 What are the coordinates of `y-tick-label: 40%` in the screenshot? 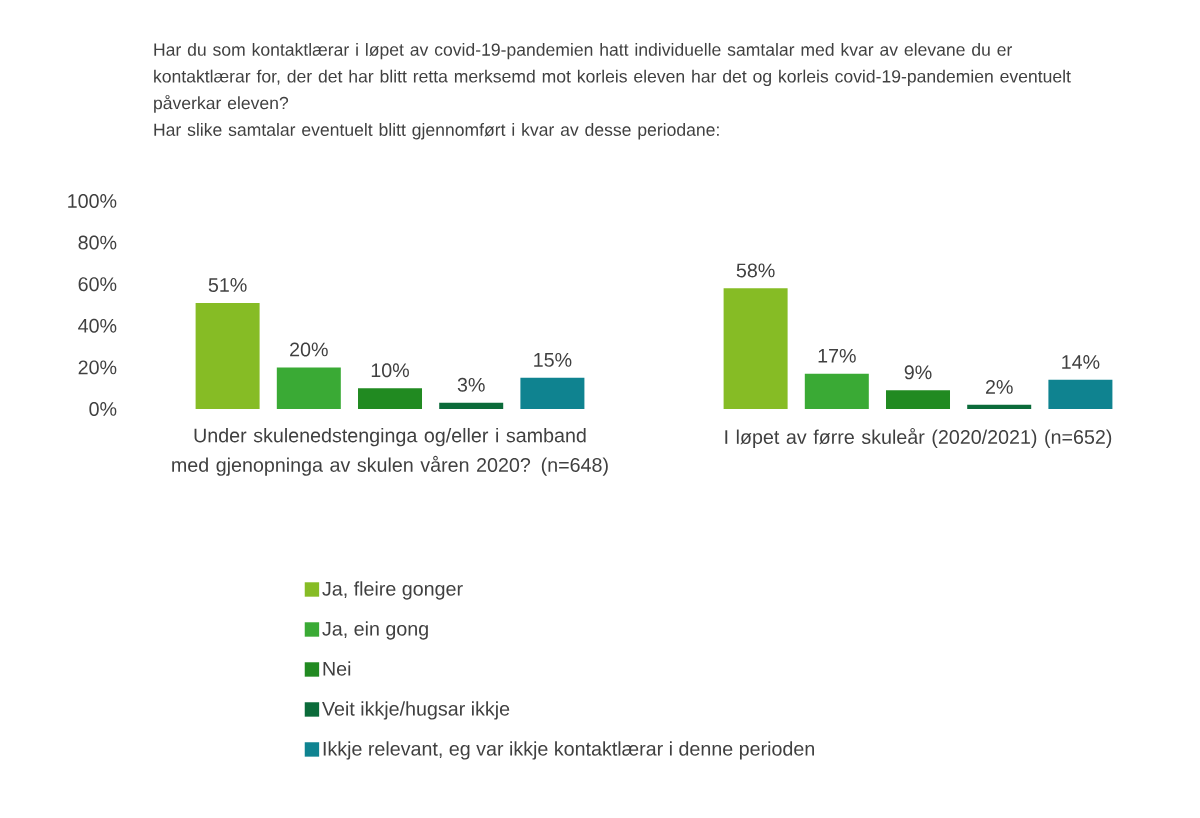 It's located at (97, 325).